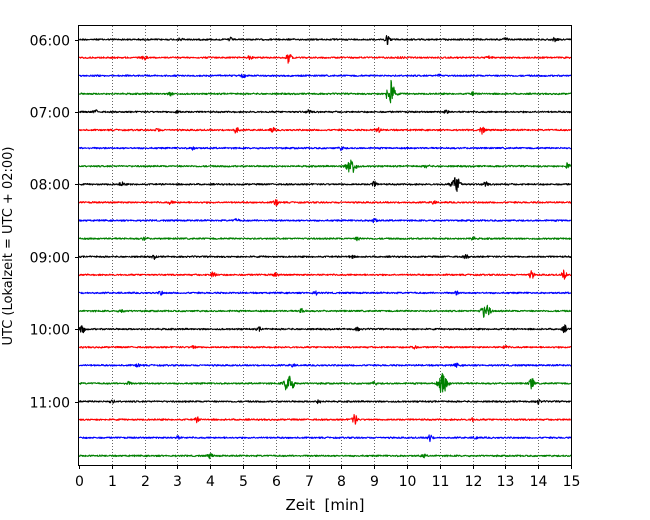  Describe the element at coordinates (539, 482) in the screenshot. I see `x-tick-label: 14` at that location.